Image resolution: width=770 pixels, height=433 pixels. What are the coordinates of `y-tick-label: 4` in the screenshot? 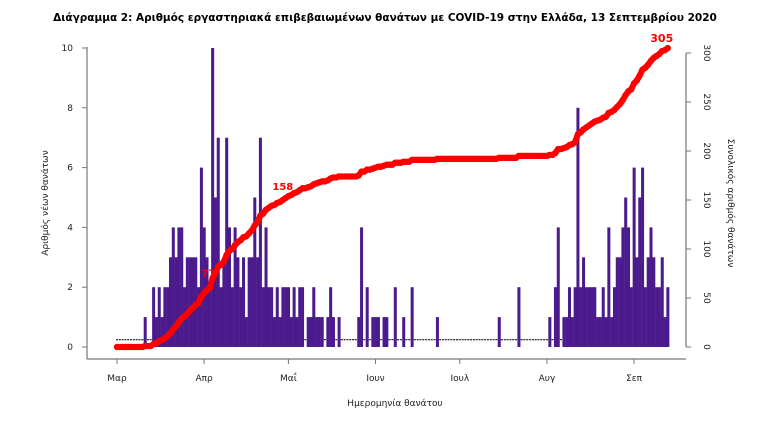 It's located at (70, 228).